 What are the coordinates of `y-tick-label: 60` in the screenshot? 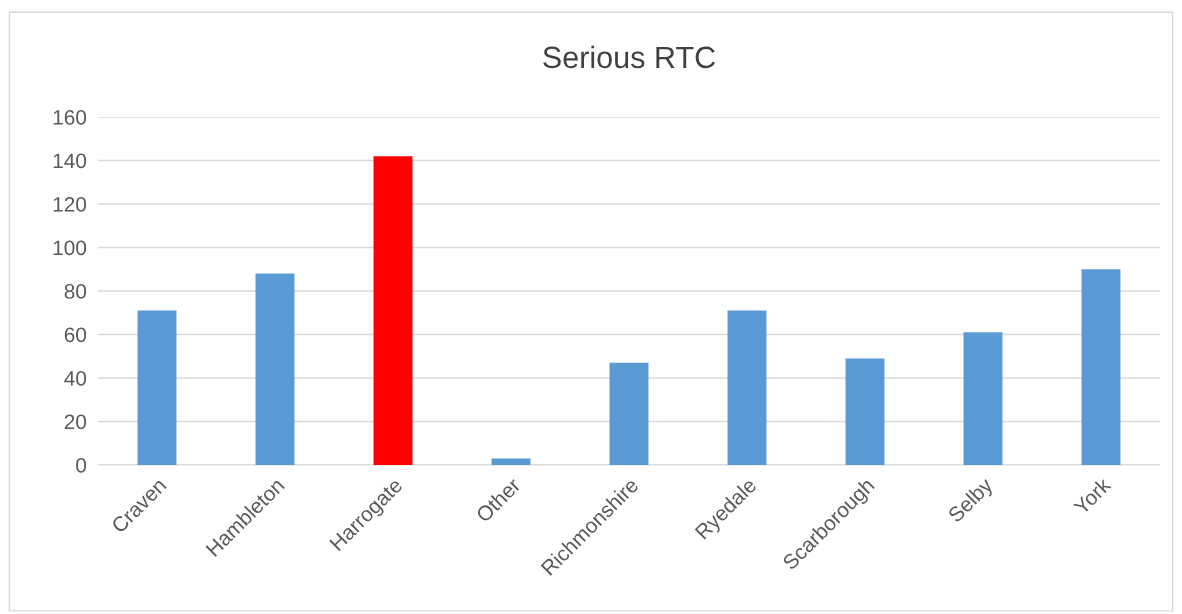 It's located at (75, 335).